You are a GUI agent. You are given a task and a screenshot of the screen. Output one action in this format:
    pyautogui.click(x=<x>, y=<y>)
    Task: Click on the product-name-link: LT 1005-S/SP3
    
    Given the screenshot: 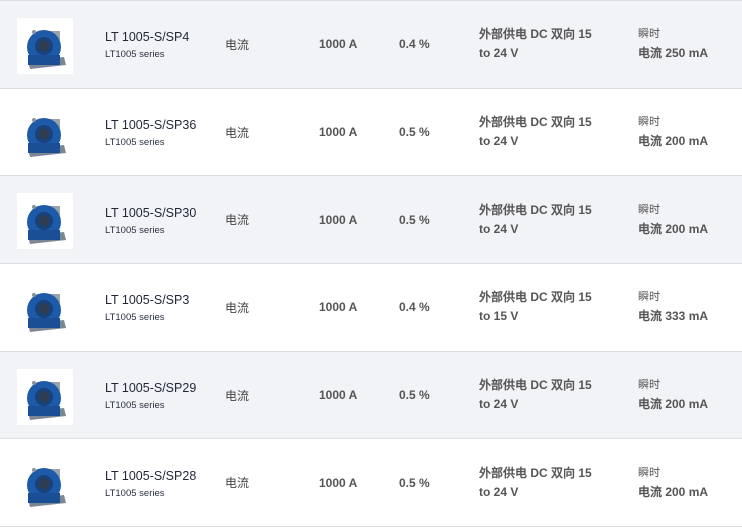 What is the action you would take?
    pyautogui.click(x=147, y=300)
    